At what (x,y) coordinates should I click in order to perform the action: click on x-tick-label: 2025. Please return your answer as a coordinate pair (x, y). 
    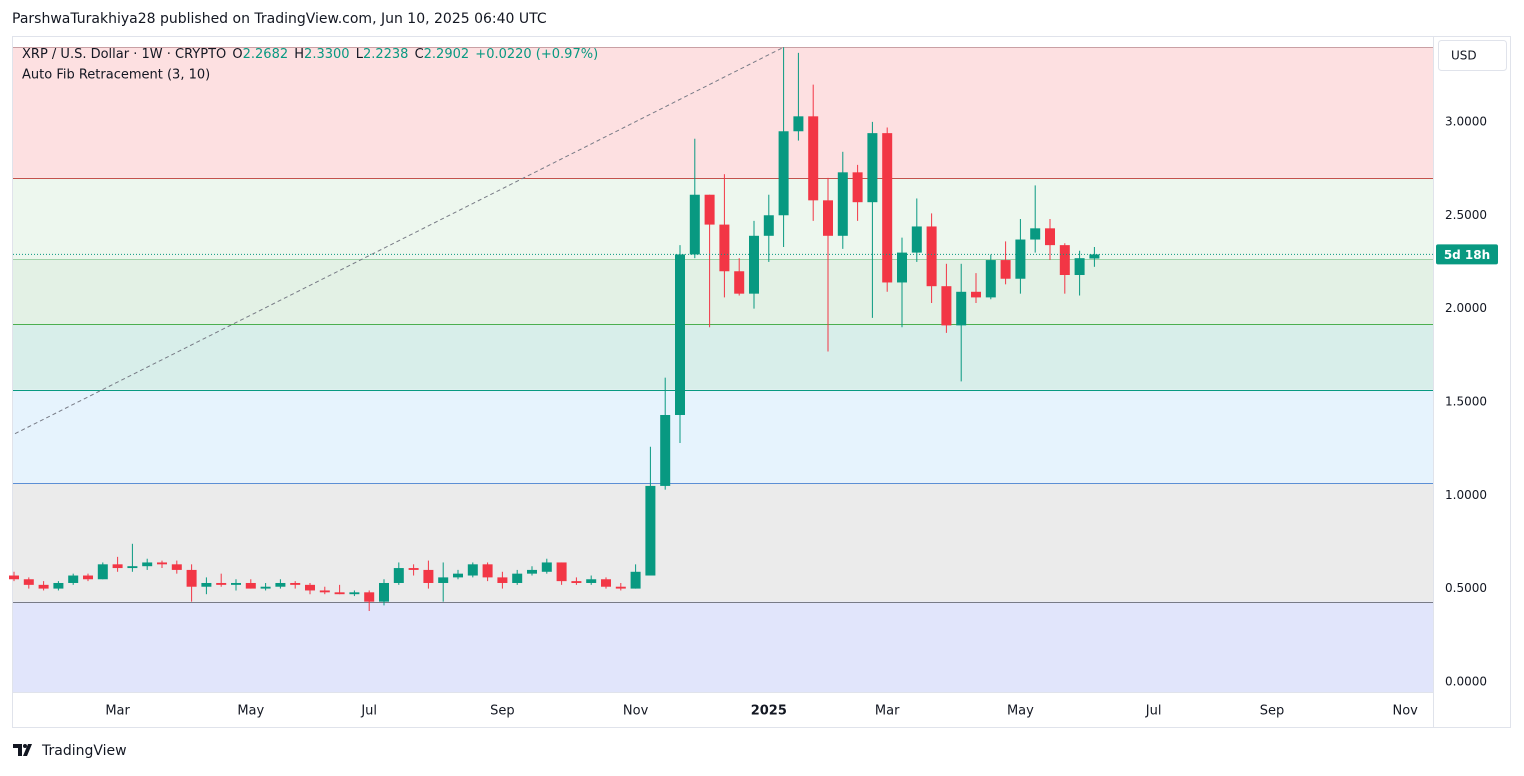
    Looking at the image, I should click on (769, 711).